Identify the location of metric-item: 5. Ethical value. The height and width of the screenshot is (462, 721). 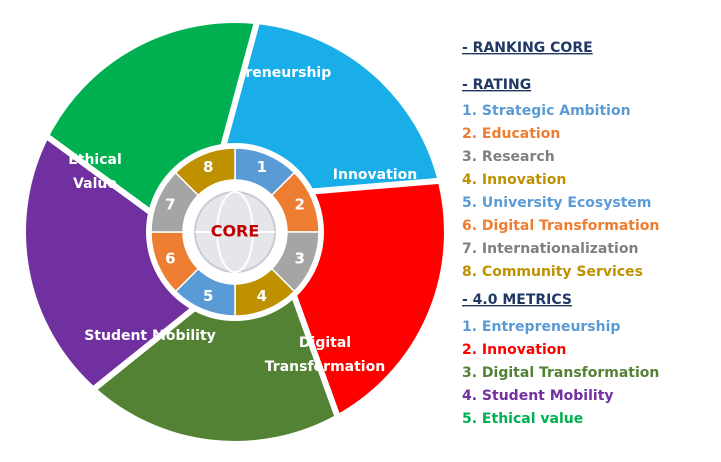
(522, 419).